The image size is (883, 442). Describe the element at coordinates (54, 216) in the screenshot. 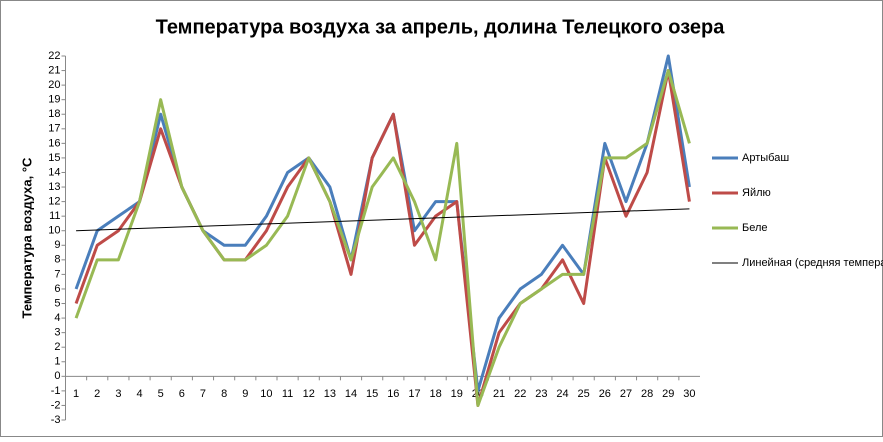

I see `y-tick-label: 11` at that location.